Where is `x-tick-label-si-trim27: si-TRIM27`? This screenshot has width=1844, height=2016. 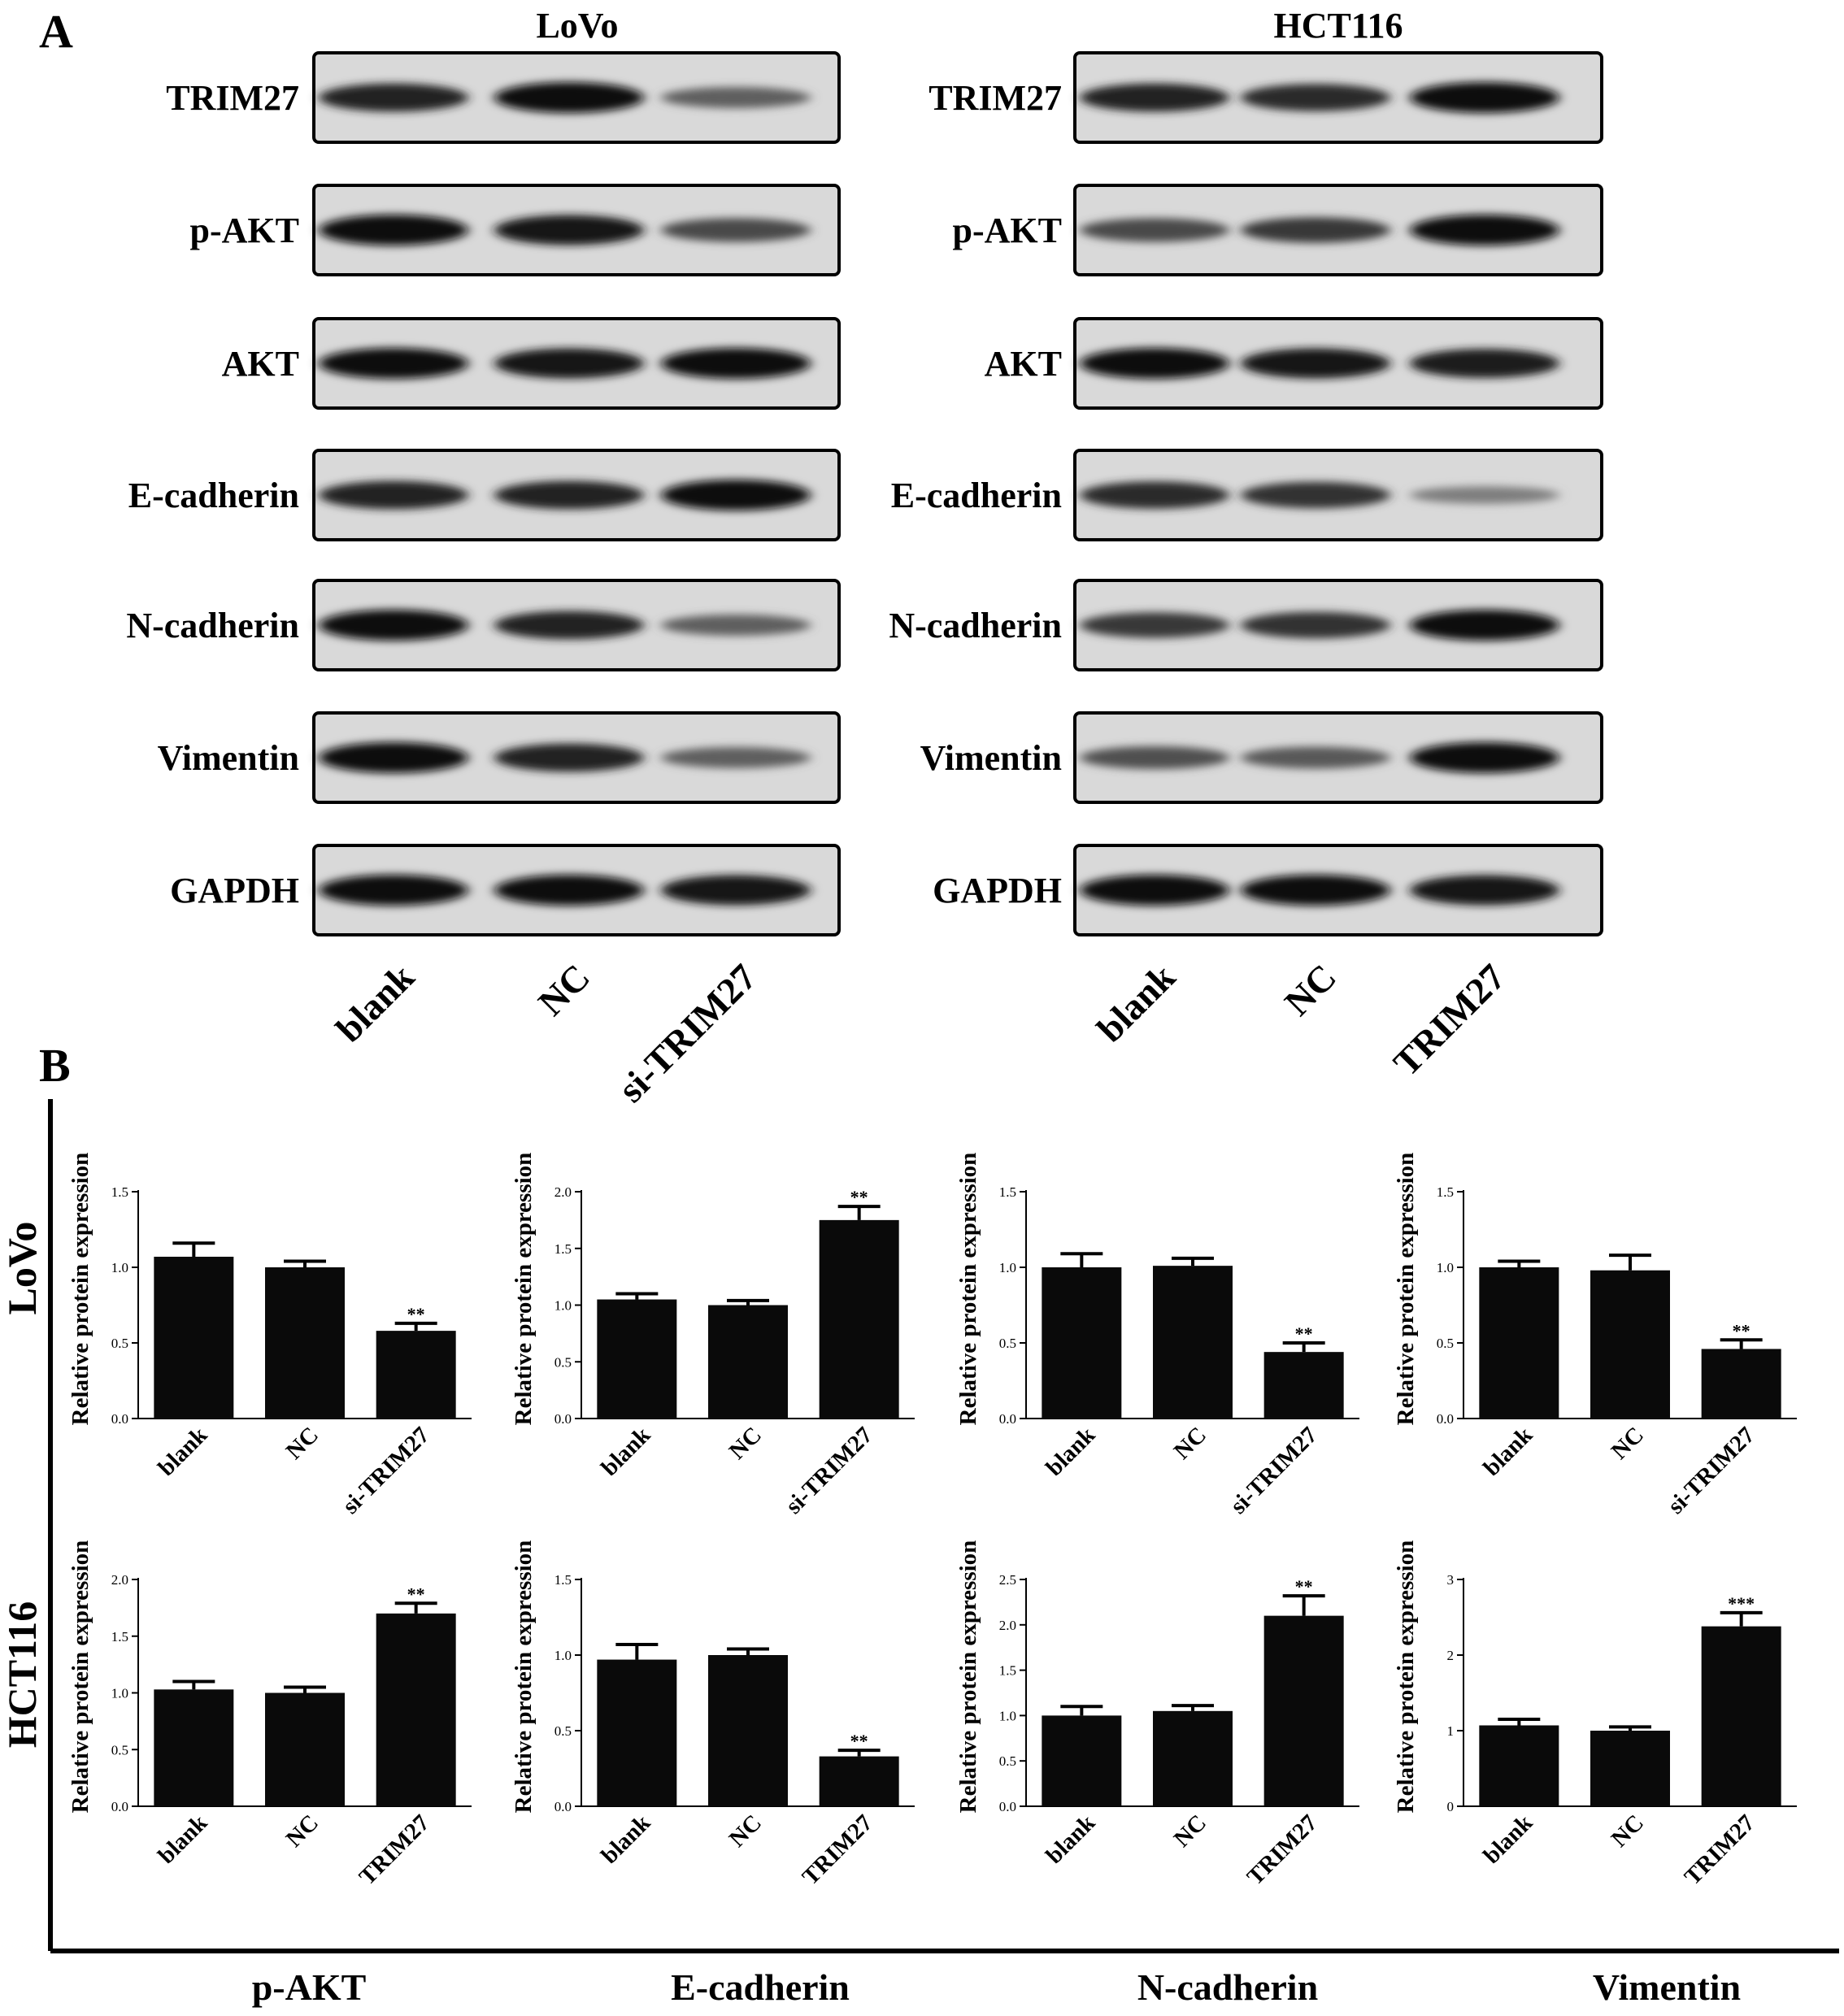 x-tick-label-si-trim27: si-TRIM27 is located at coordinates (1711, 1470).